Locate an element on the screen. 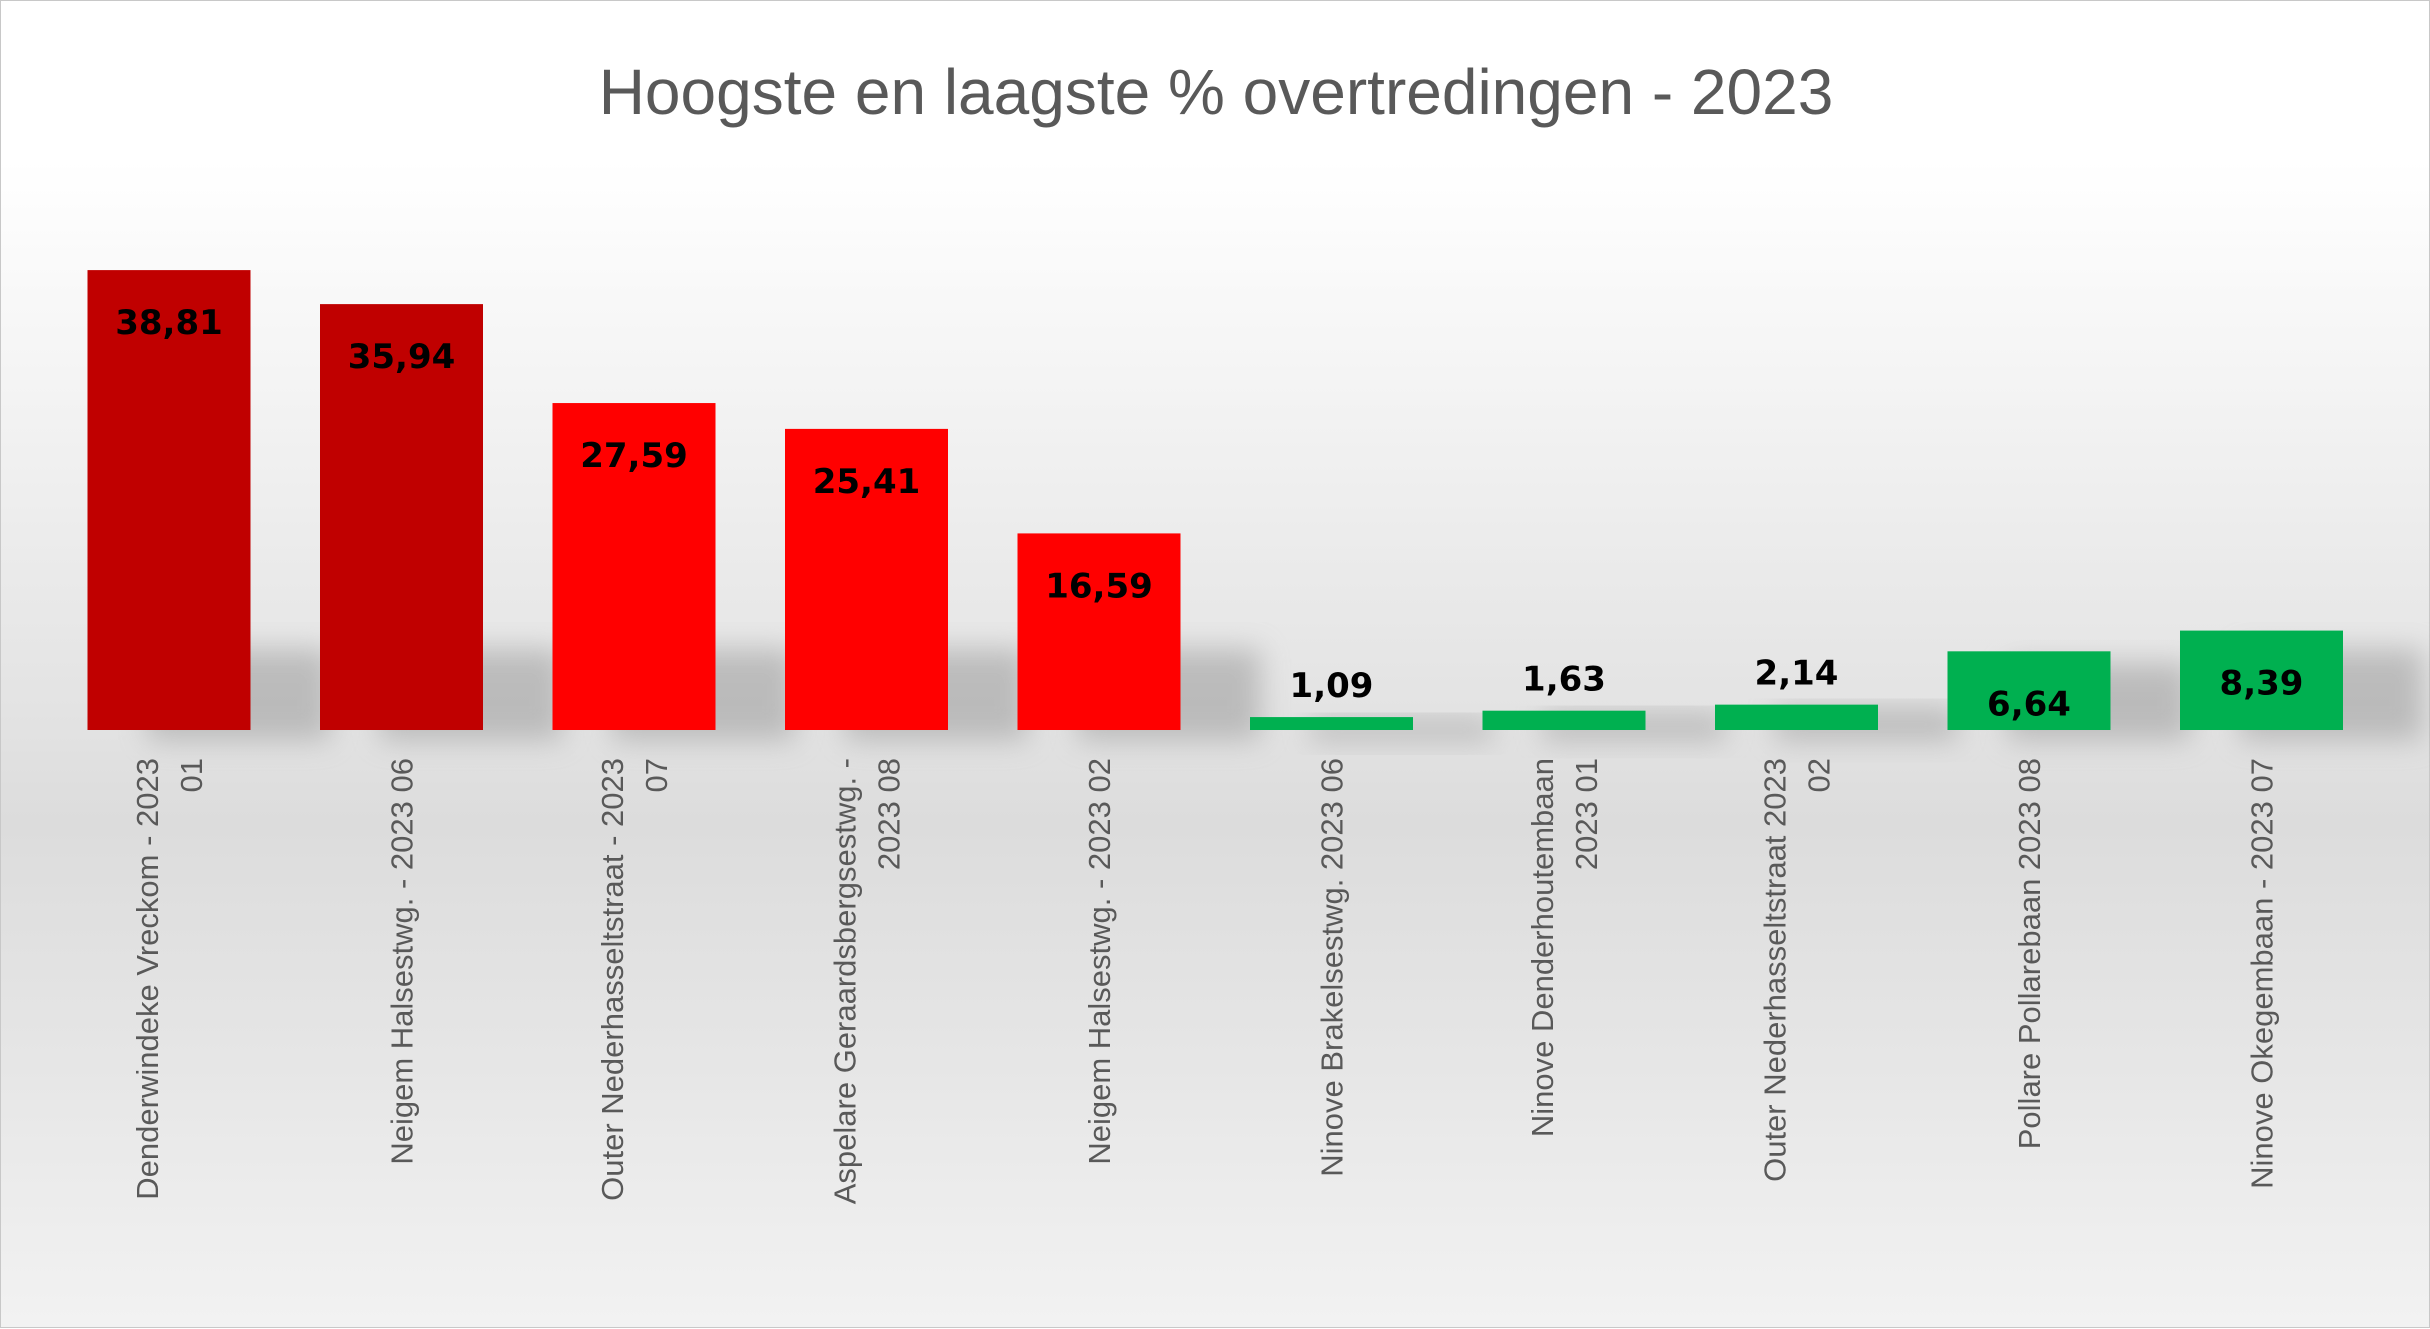 The image size is (2430, 1329). category-label-line: 07 is located at coordinates (656, 775).